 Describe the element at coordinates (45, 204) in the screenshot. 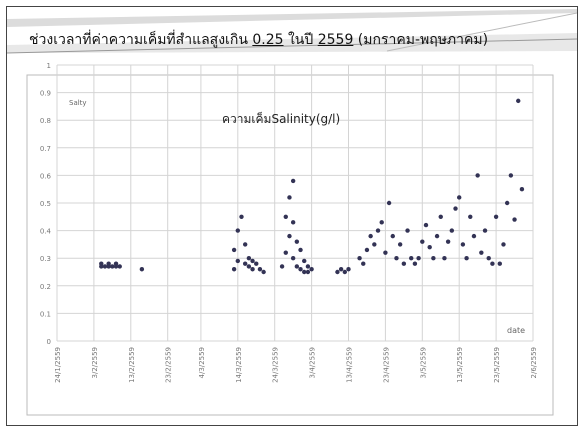

I see `y-tick-label: 0.5` at that location.